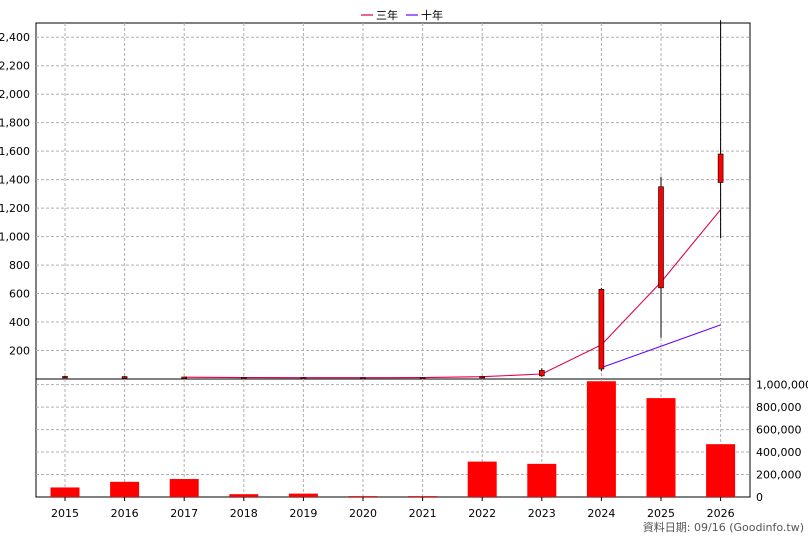  Describe the element at coordinates (19, 265) in the screenshot. I see `price-tick-label: 800` at that location.